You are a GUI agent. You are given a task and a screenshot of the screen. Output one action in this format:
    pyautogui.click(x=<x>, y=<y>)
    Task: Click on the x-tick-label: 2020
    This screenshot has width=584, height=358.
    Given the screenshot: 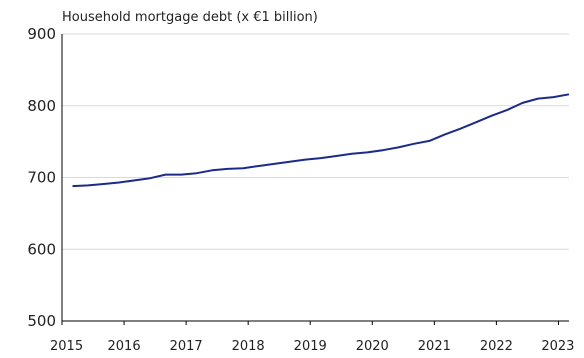 What is the action you would take?
    pyautogui.click(x=372, y=346)
    